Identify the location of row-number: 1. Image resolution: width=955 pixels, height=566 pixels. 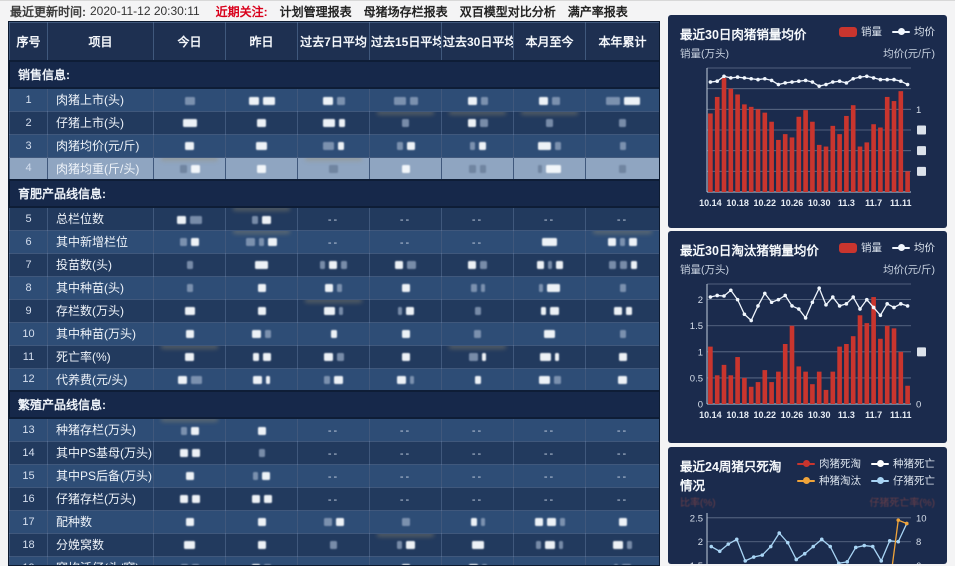
(28, 99).